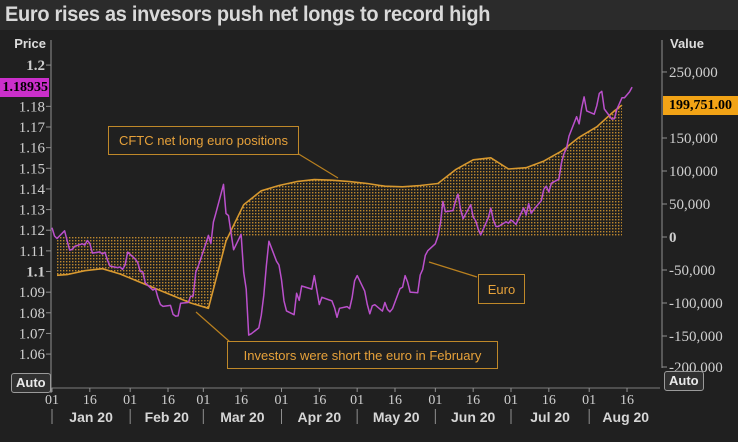 The image size is (738, 442). Describe the element at coordinates (339, 398) in the screenshot. I see `date-axis-ticks: 01 16 01 16 01 16 01 16 01 16 01 16 01 16 01 16` at that location.